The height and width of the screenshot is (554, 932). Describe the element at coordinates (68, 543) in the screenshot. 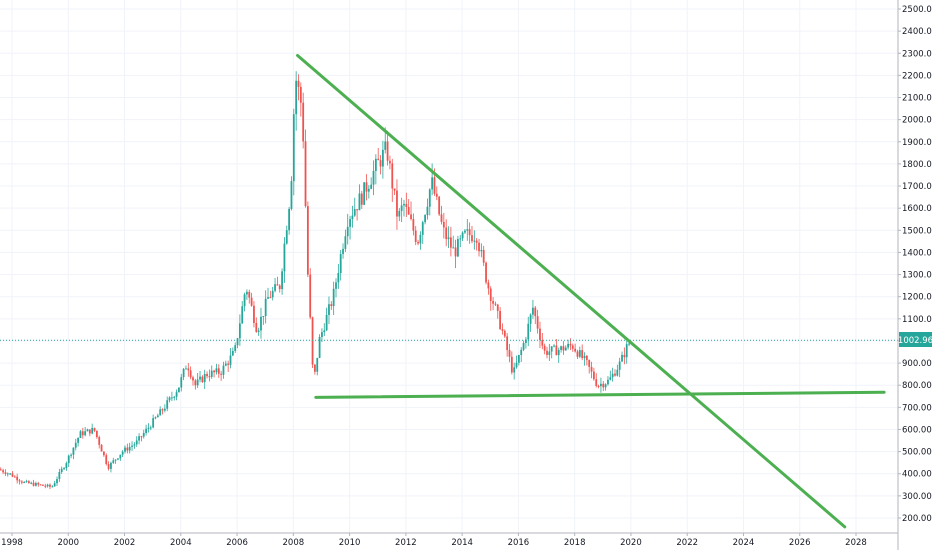

I see `x-tick-label: 2000` at that location.